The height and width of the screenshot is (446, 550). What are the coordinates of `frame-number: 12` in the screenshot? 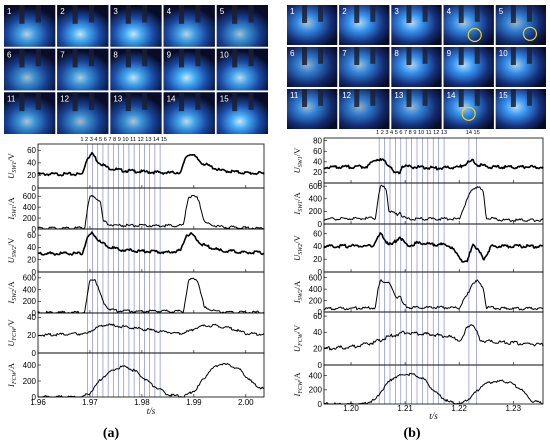 It's located at (346, 95).